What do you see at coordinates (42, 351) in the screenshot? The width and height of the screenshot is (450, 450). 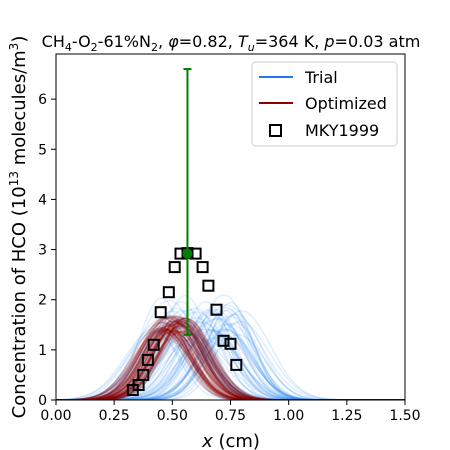 I see `y-tick-label: 1` at bounding box center [42, 351].